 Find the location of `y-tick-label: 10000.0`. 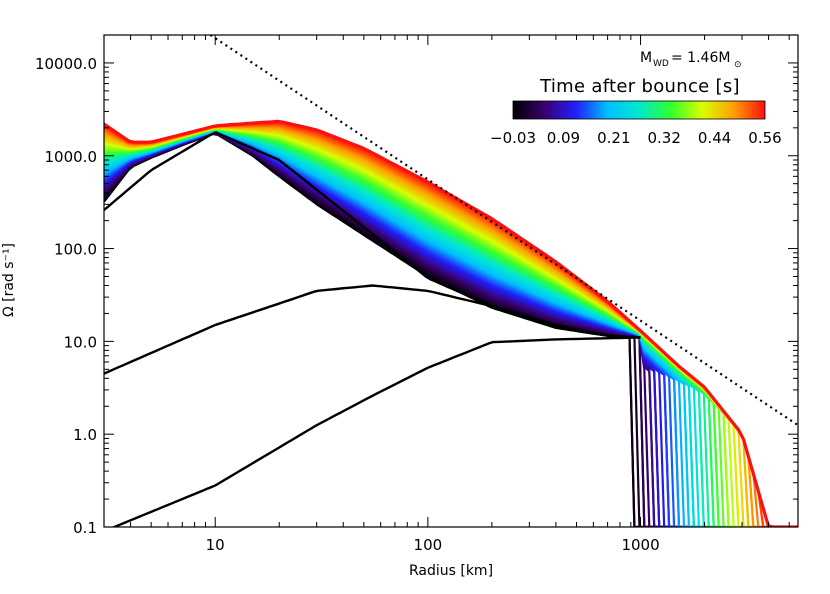

y-tick-label: 10000.0 is located at coordinates (66, 64).